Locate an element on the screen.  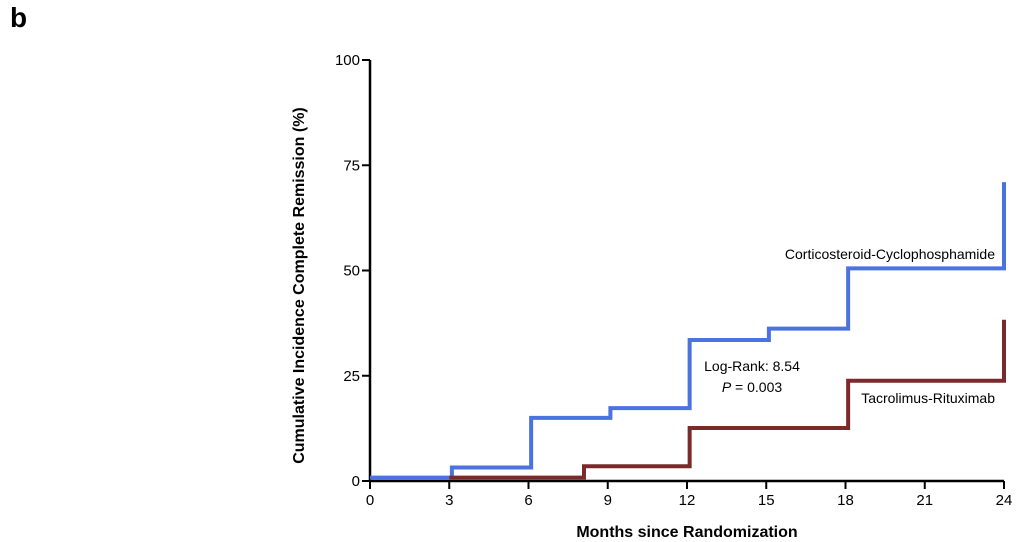
y-tick-label: 25 is located at coordinates (351, 376).